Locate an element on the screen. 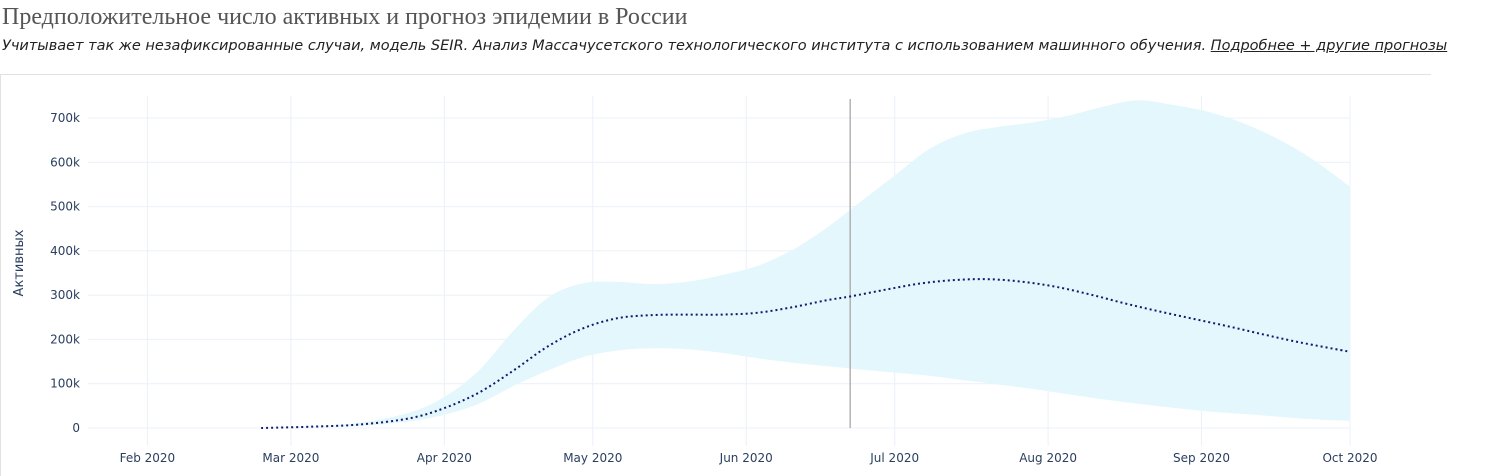 The image size is (1503, 476). y-axis-ticks: 0 100k 200k 300k 400k 500k 600k 700k is located at coordinates (65, 273).